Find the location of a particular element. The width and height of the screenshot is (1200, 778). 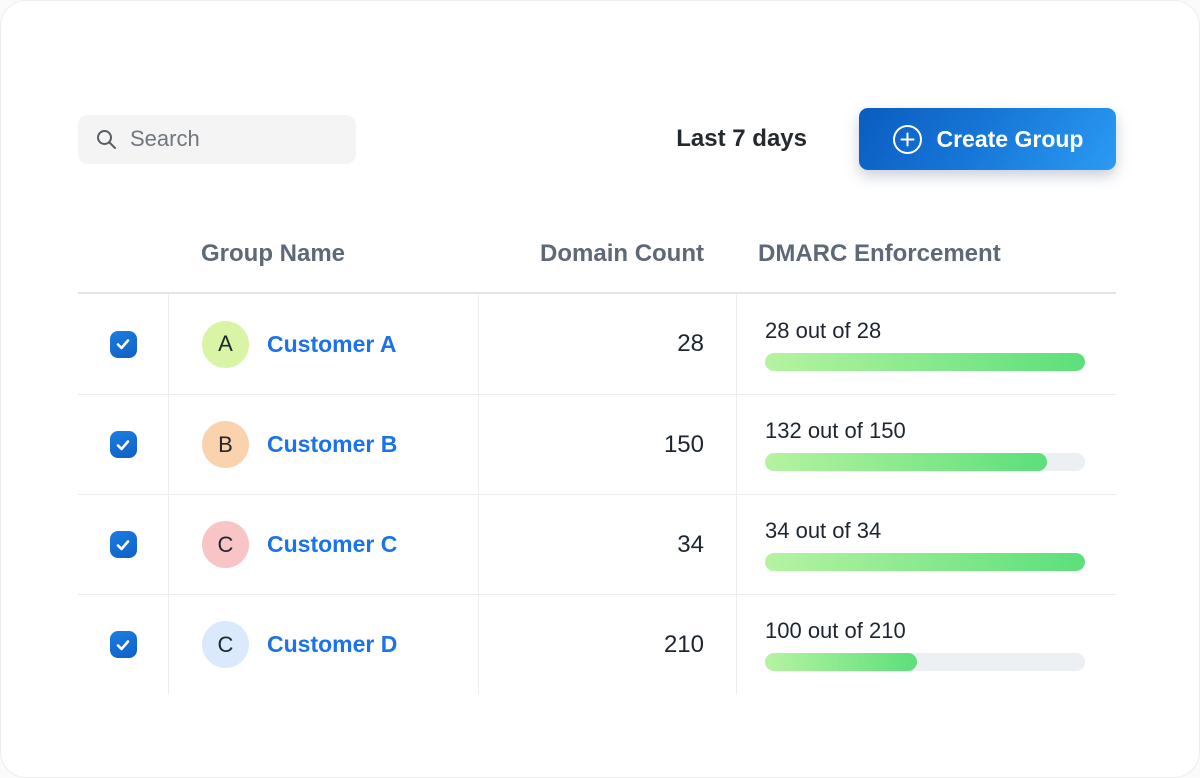

table-row: B Customer B 150 132 out of 150 is located at coordinates (597, 444).